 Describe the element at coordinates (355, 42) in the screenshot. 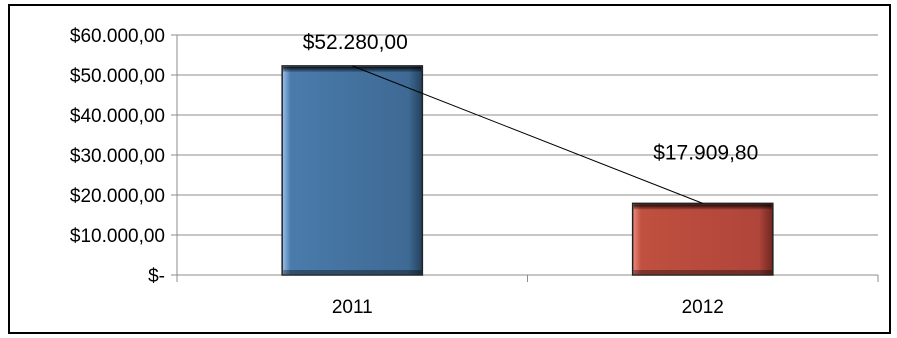

I see `data-label: $52.280,00` at that location.